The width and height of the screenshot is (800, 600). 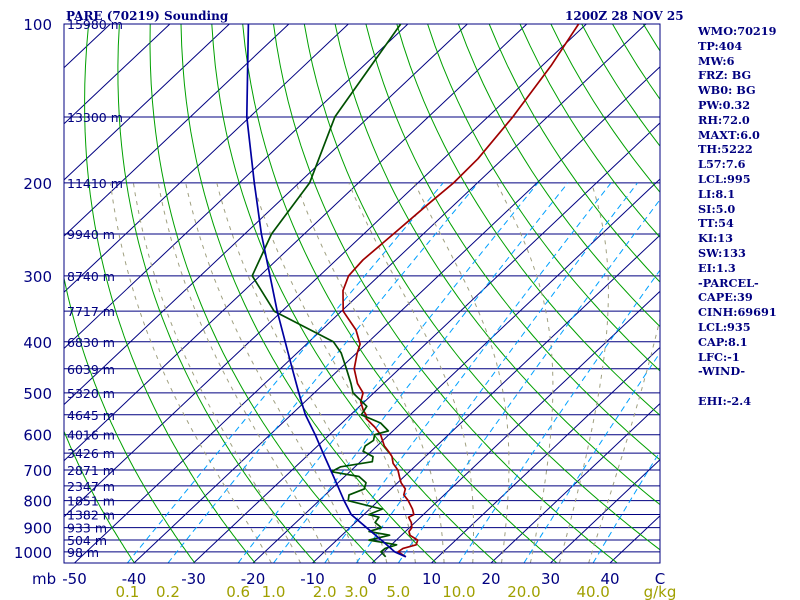 What do you see at coordinates (458, 591) in the screenshot?
I see `mixing-ratio-label: 10.0` at bounding box center [458, 591].